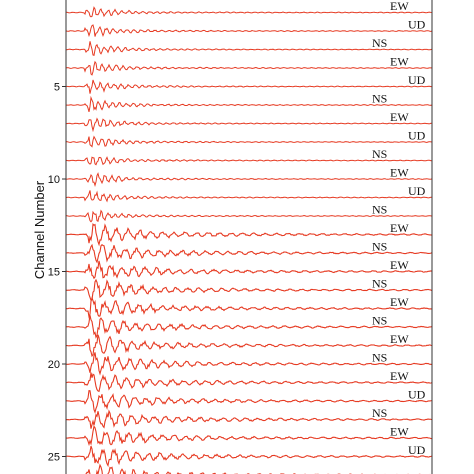 The width and height of the screenshot is (474, 474). I want to click on y-ticks: 5 10 15 20 25, so click(57, 273).